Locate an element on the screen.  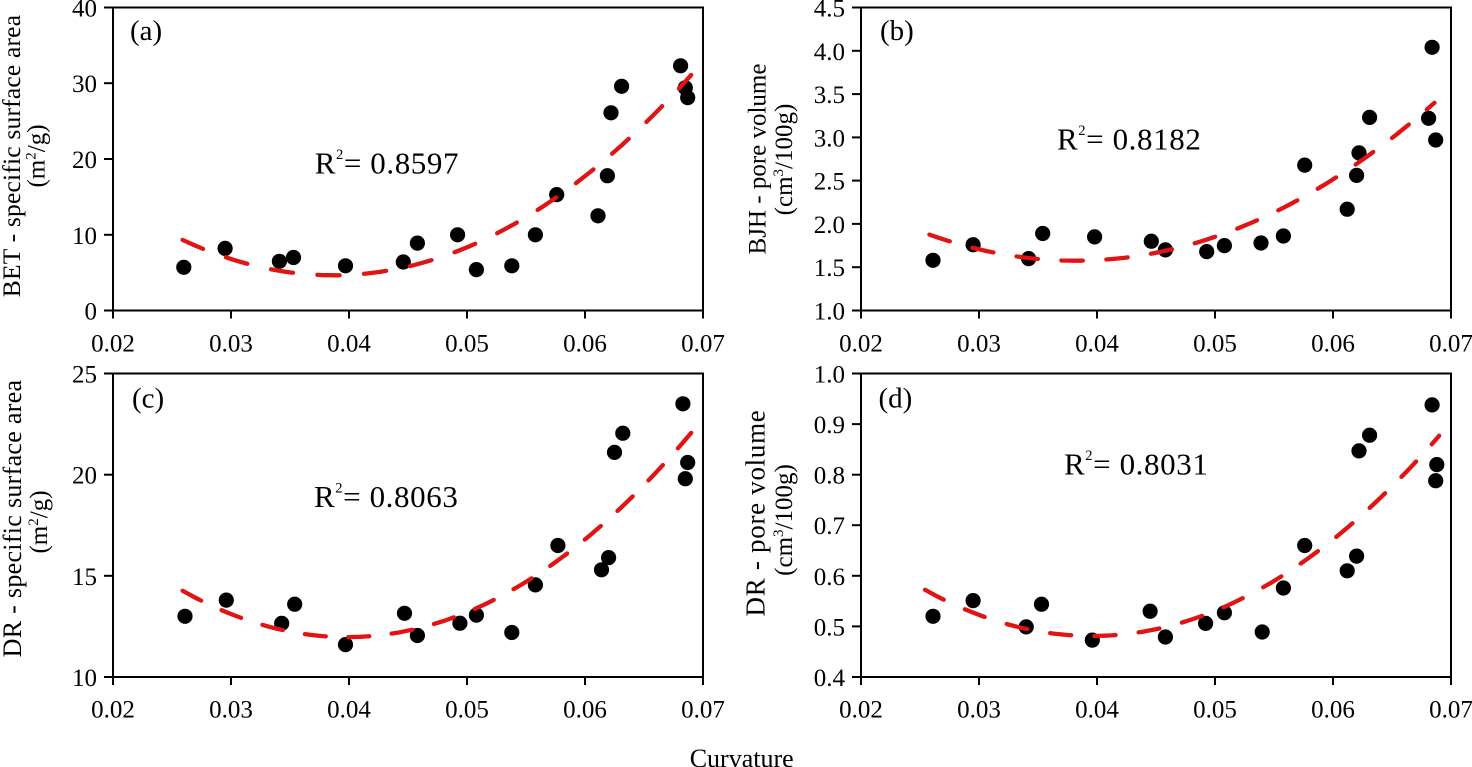
svg-text: 3.0 is located at coordinates (829, 138).